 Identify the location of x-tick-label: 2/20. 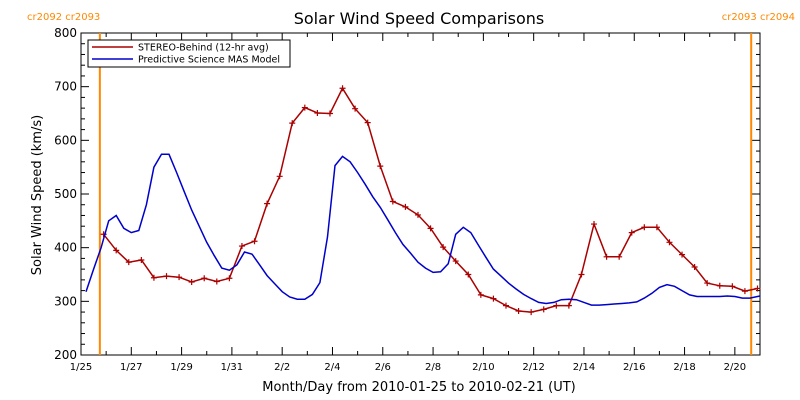
(735, 367).